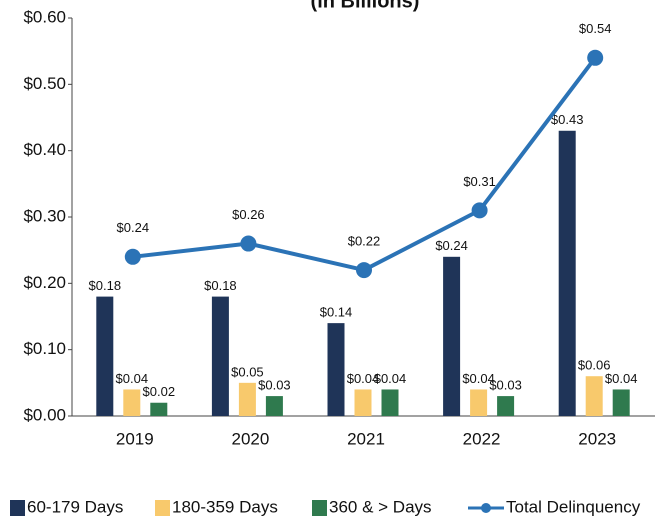  Describe the element at coordinates (159, 391) in the screenshot. I see `bar-value-label: $0.02` at that location.